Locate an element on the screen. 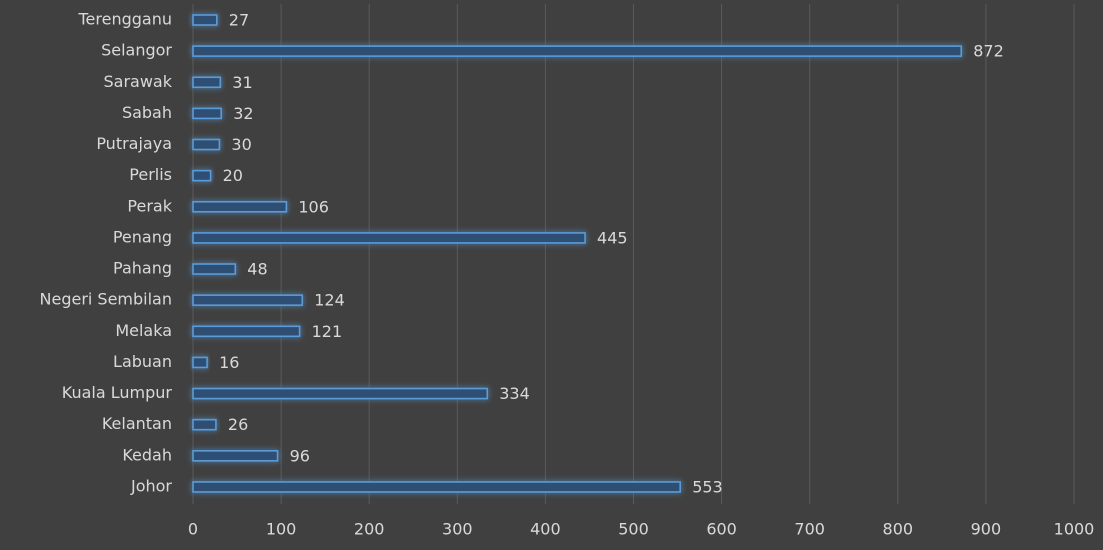 This screenshot has height=550, width=1103. x-tick-label: 200 is located at coordinates (369, 529).